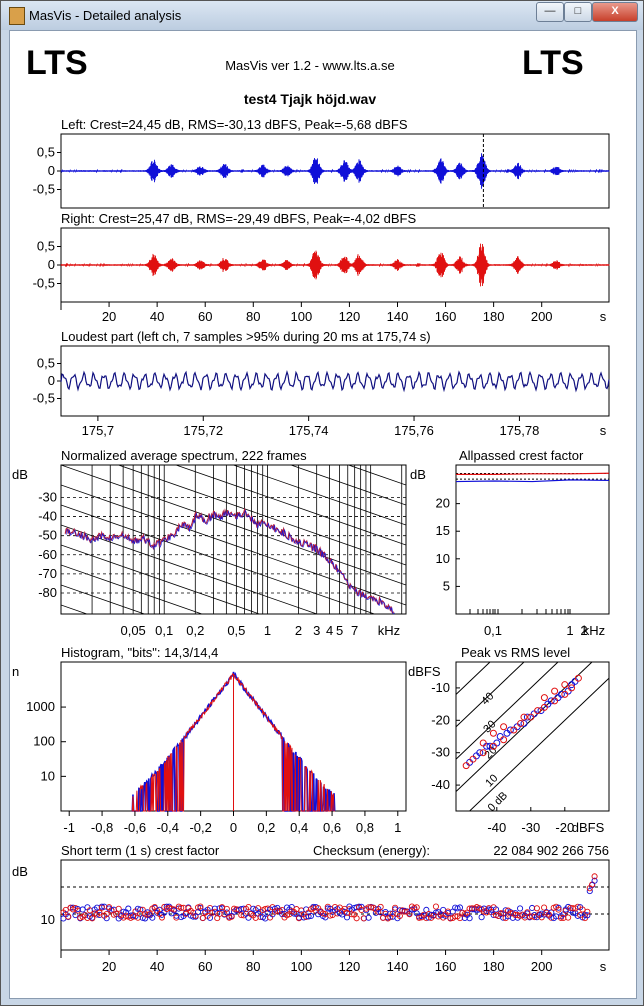 This screenshot has height=1006, width=644. What do you see at coordinates (109, 966) in the screenshot?
I see `crest-x-tick-label: 20` at bounding box center [109, 966].